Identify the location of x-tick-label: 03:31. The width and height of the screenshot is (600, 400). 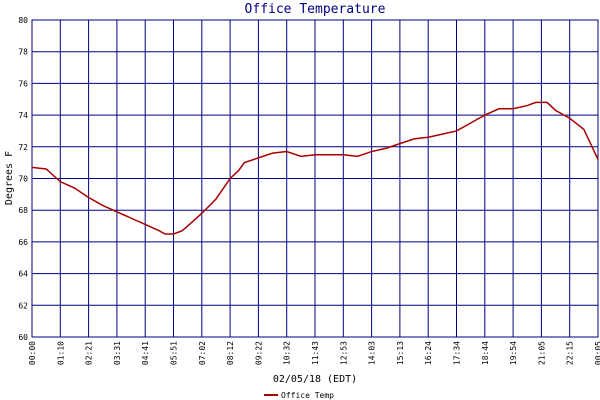
(117, 353).